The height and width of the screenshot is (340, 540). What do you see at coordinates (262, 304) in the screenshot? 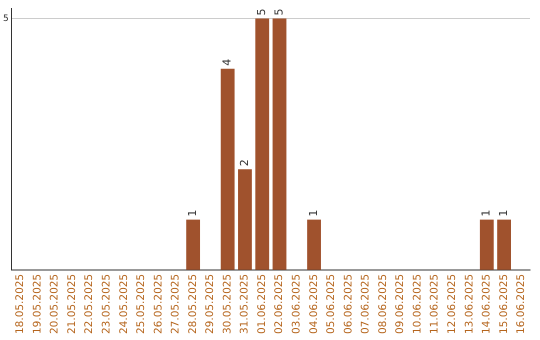
I see `x-tick-label: 01.06.2025` at bounding box center [262, 304].